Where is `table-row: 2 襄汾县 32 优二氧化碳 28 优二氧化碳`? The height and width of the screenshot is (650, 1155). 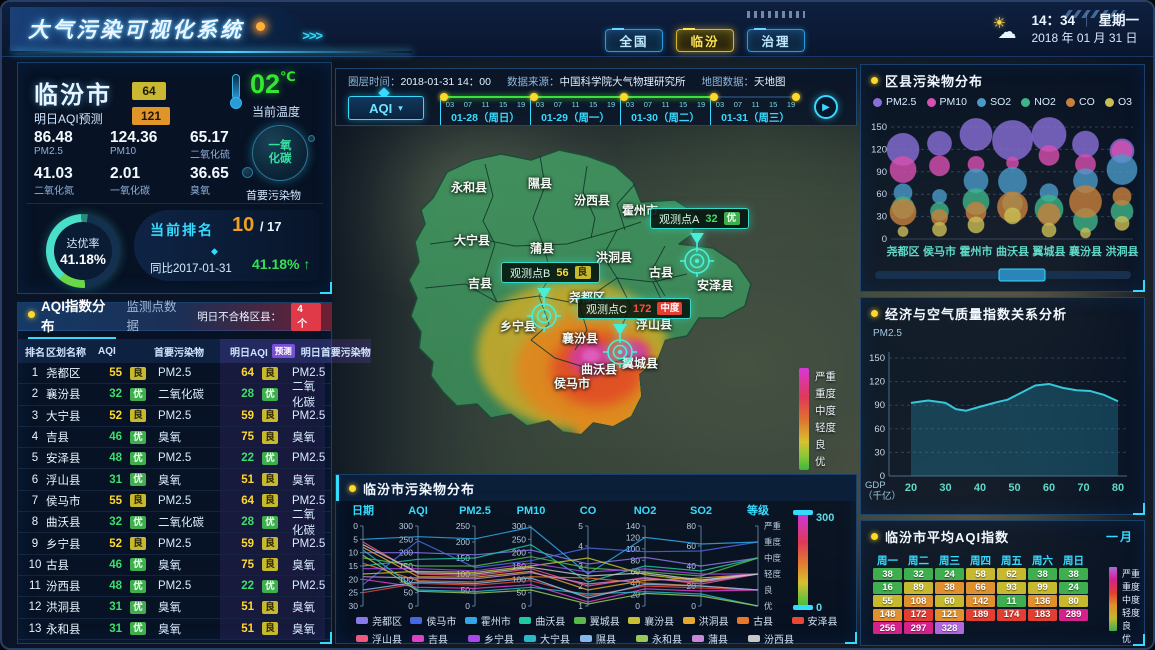
table-row: 2 襄汾县 32 优二氧化碳 28 优二氧化碳 is located at coordinates (174, 395).